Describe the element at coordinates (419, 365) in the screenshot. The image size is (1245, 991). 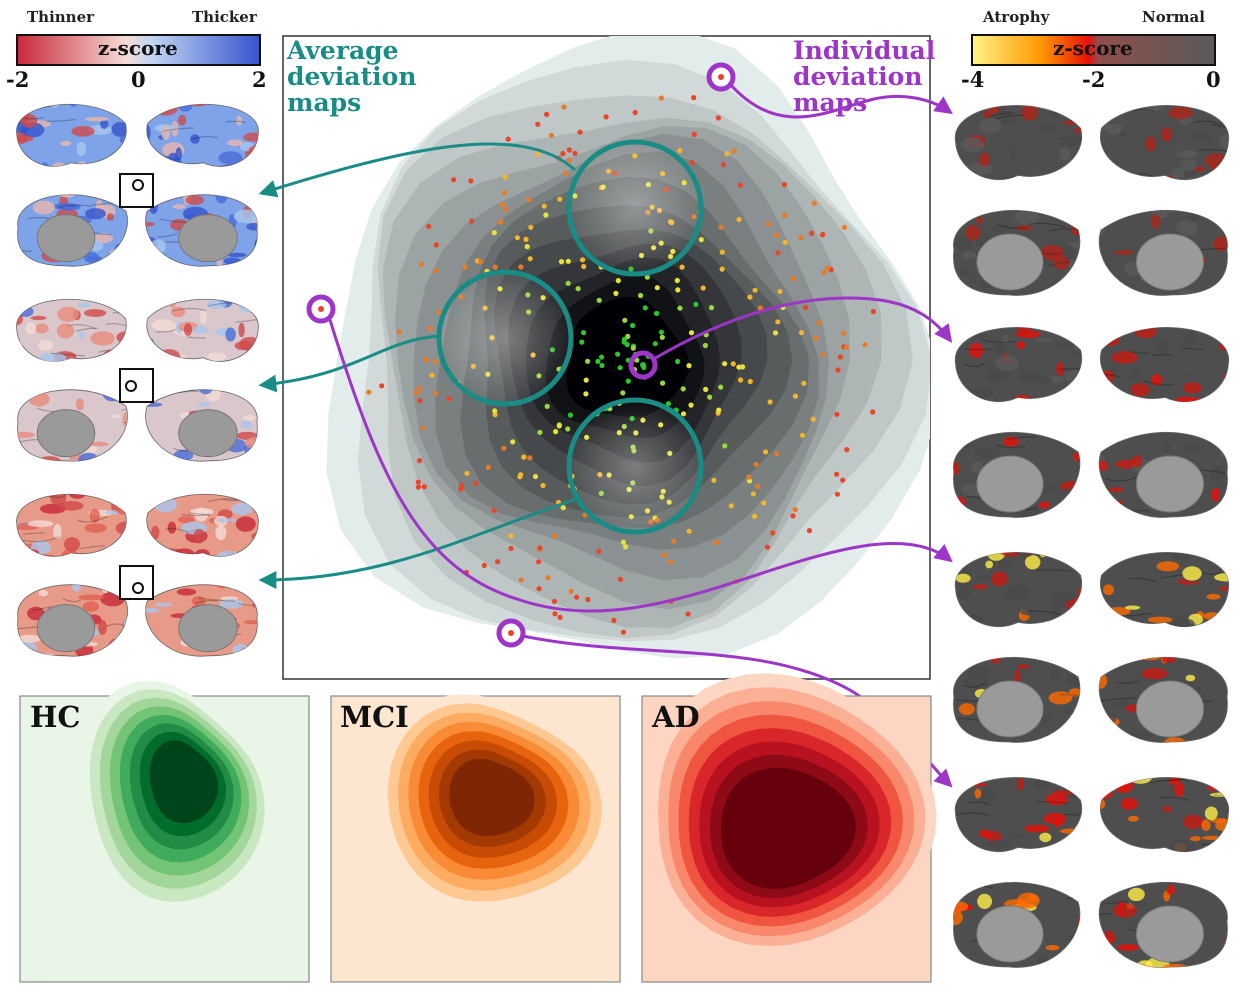
I see `average-arrows` at that location.